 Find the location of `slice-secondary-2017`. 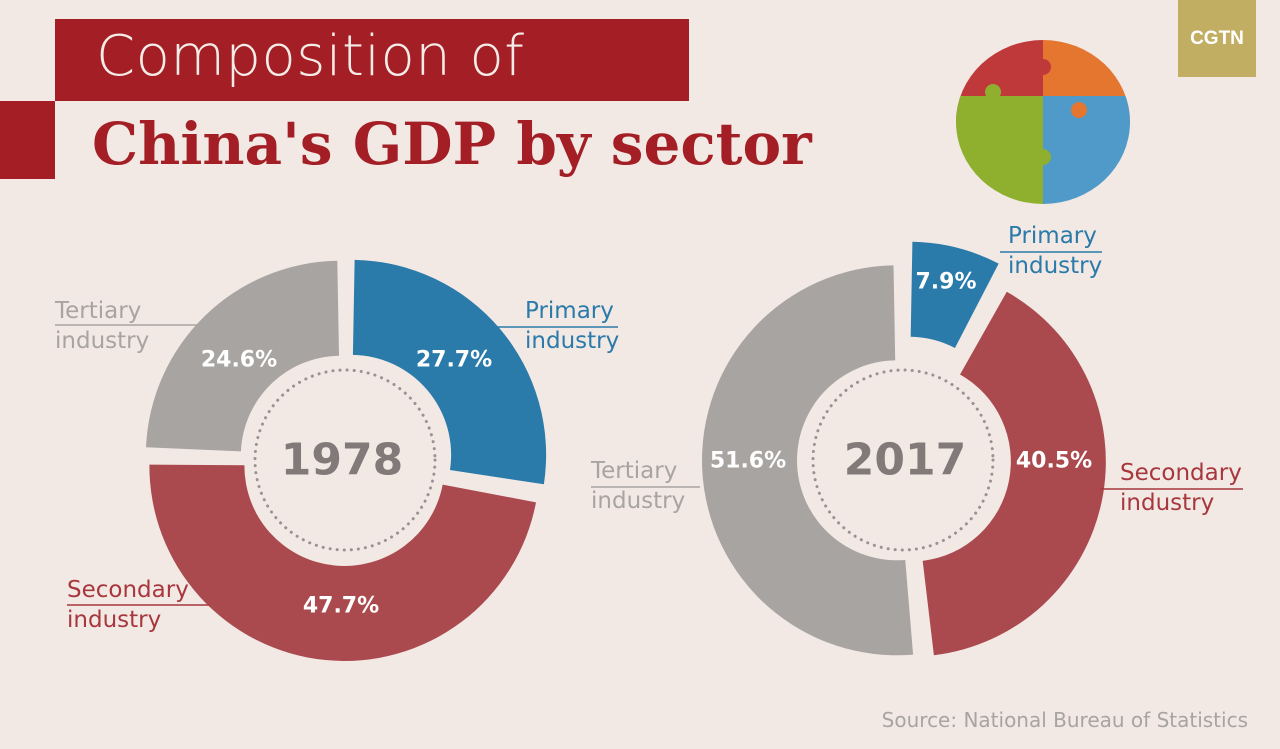

slice-secondary-2017 is located at coordinates (1014, 473).